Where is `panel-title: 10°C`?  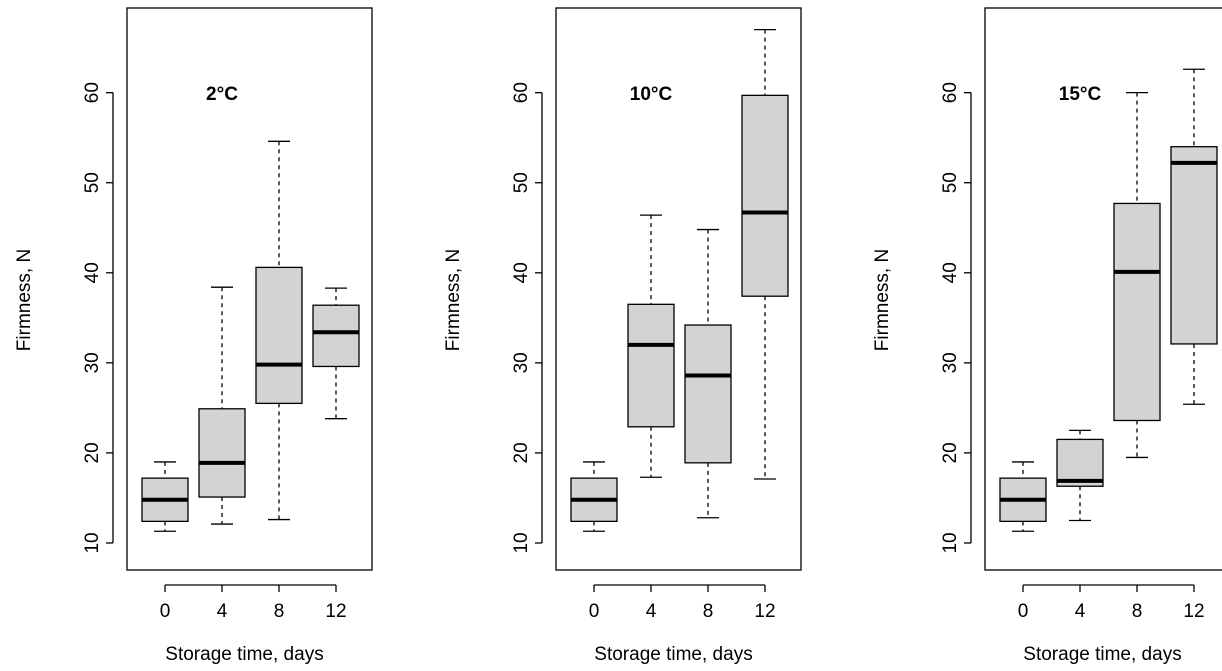 panel-title: 10°C is located at coordinates (651, 94).